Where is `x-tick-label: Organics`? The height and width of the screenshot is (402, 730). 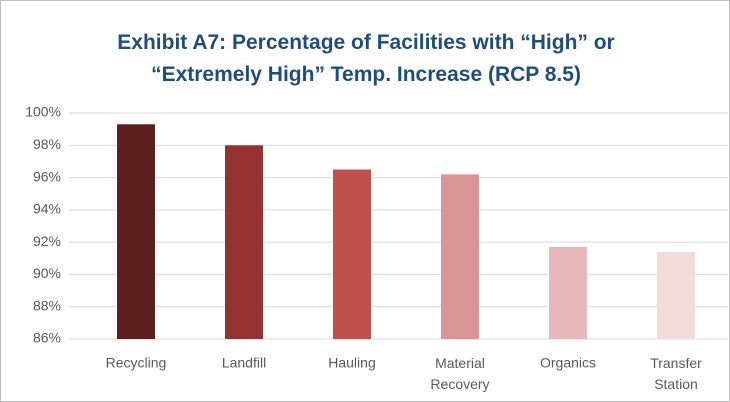
x-tick-label: Organics is located at coordinates (568, 363).